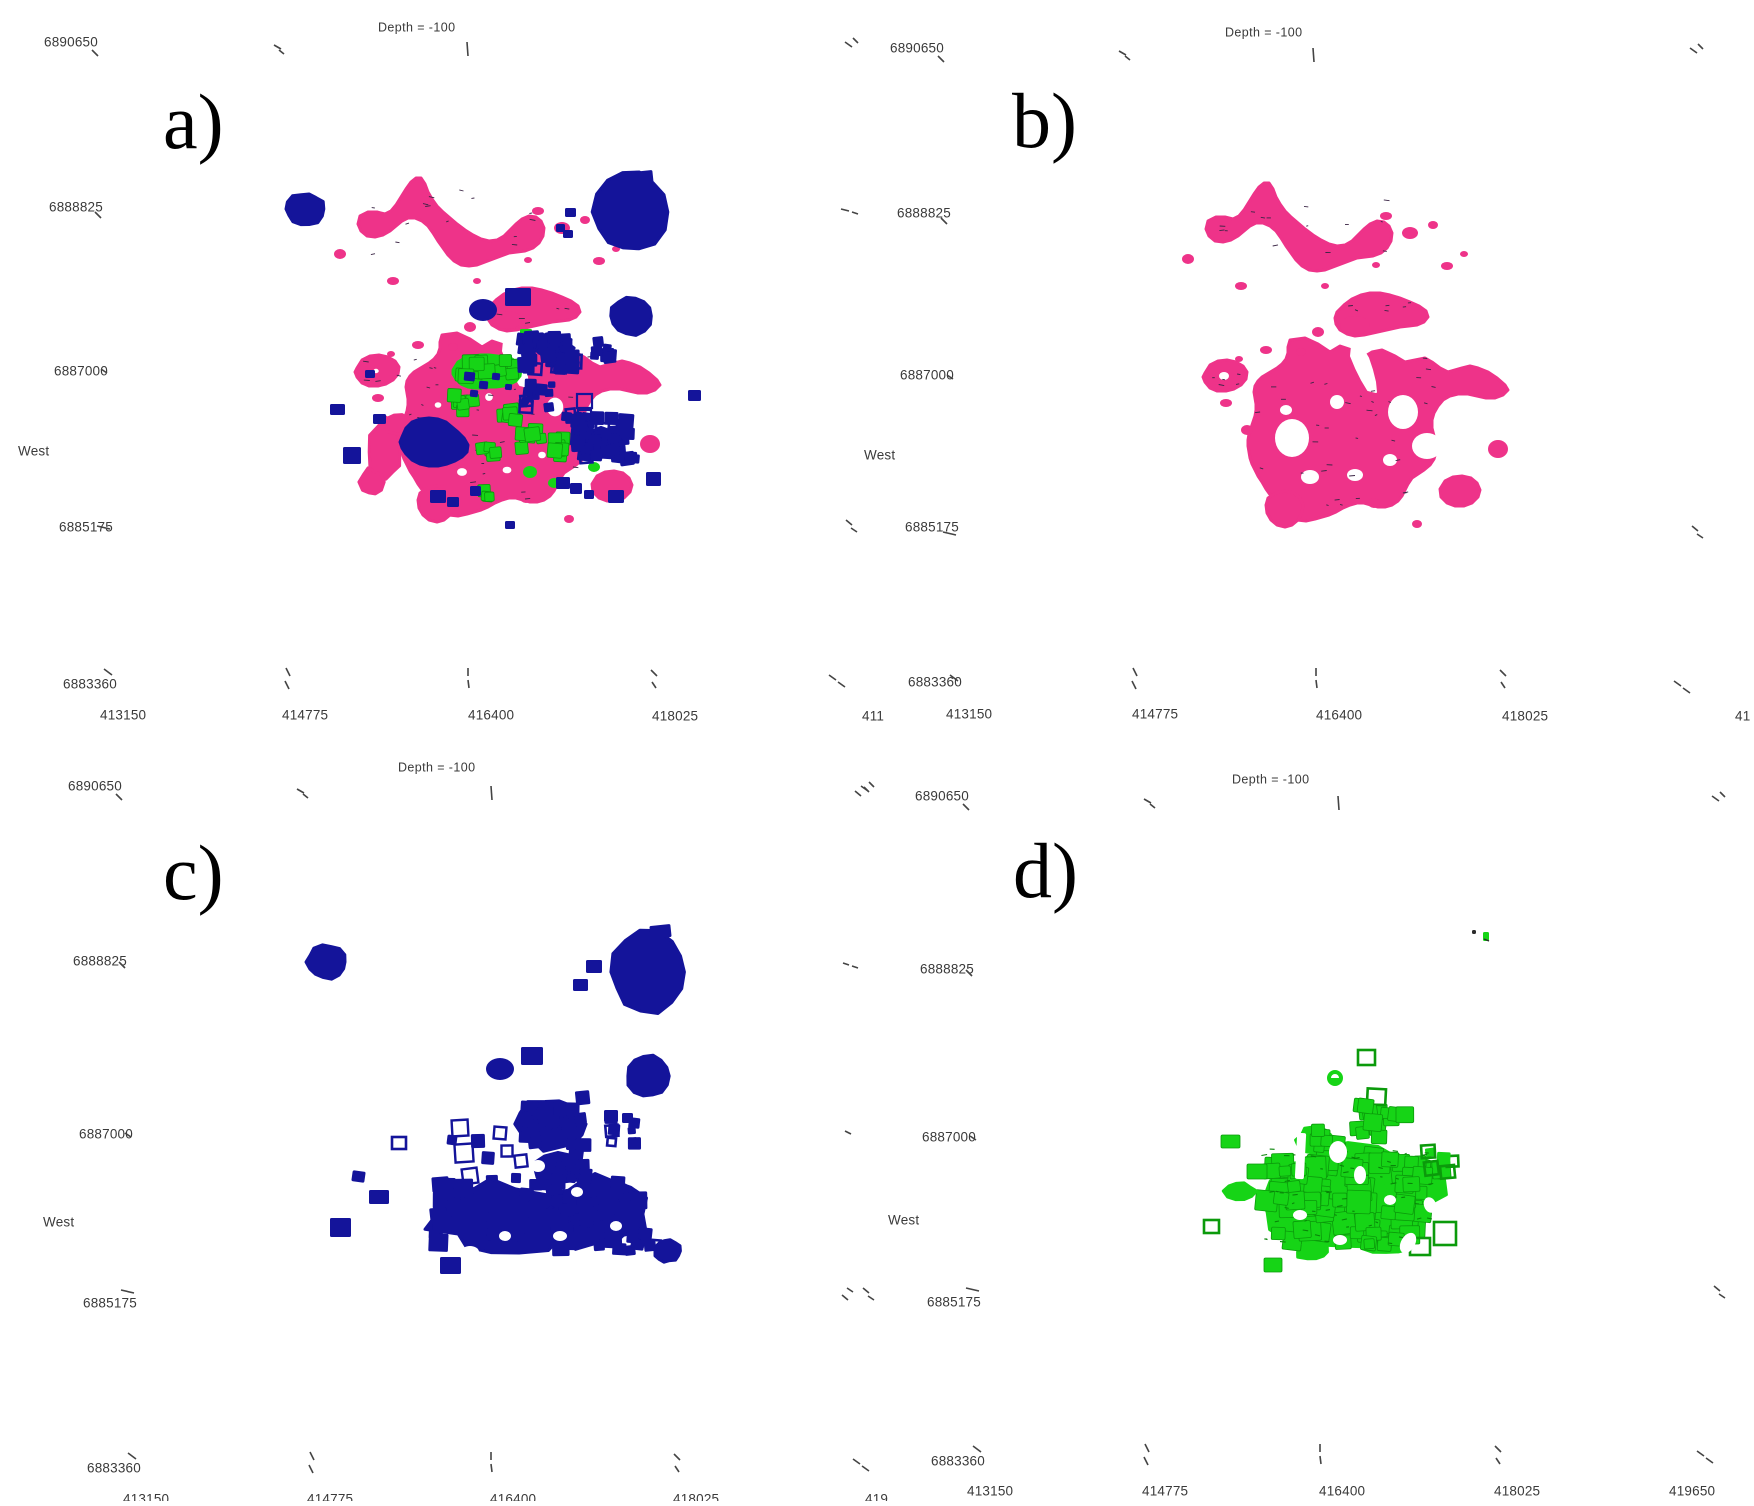  What do you see at coordinates (1045, 870) in the screenshot?
I see `svg-text: d)` at bounding box center [1045, 870].